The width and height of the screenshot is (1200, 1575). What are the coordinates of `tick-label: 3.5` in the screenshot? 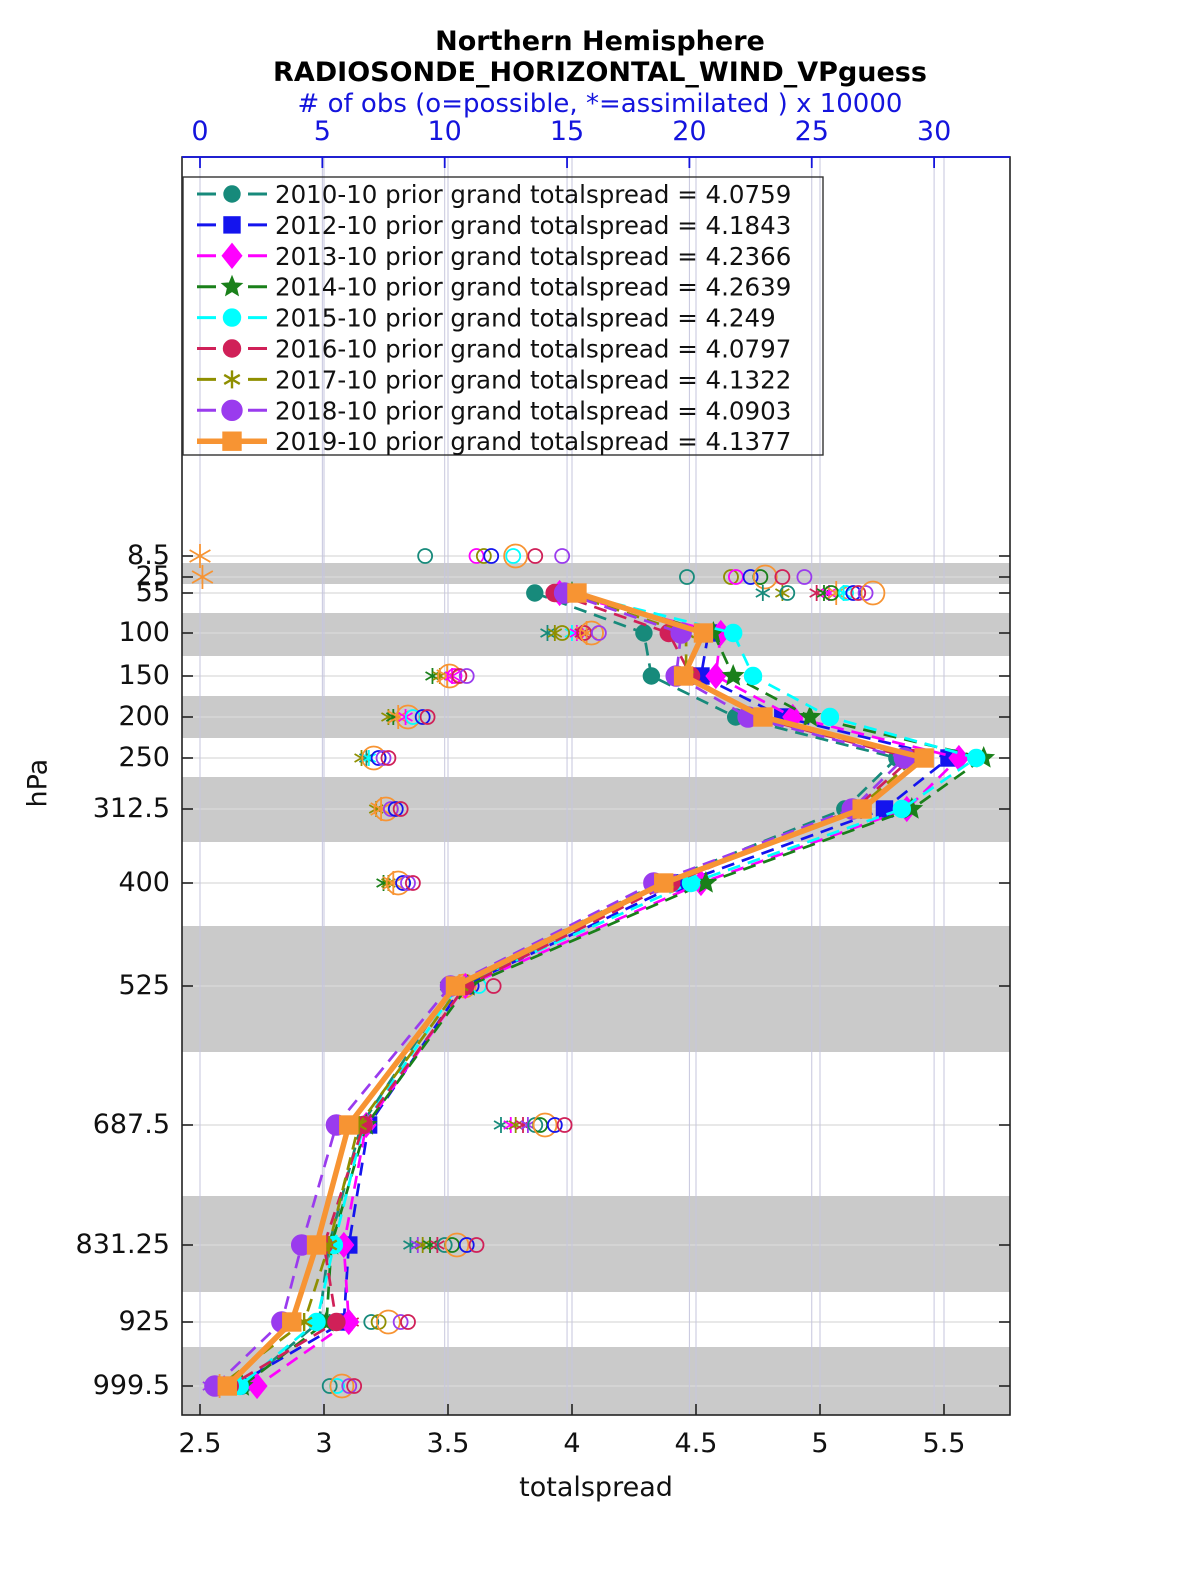 It's located at (448, 1443).